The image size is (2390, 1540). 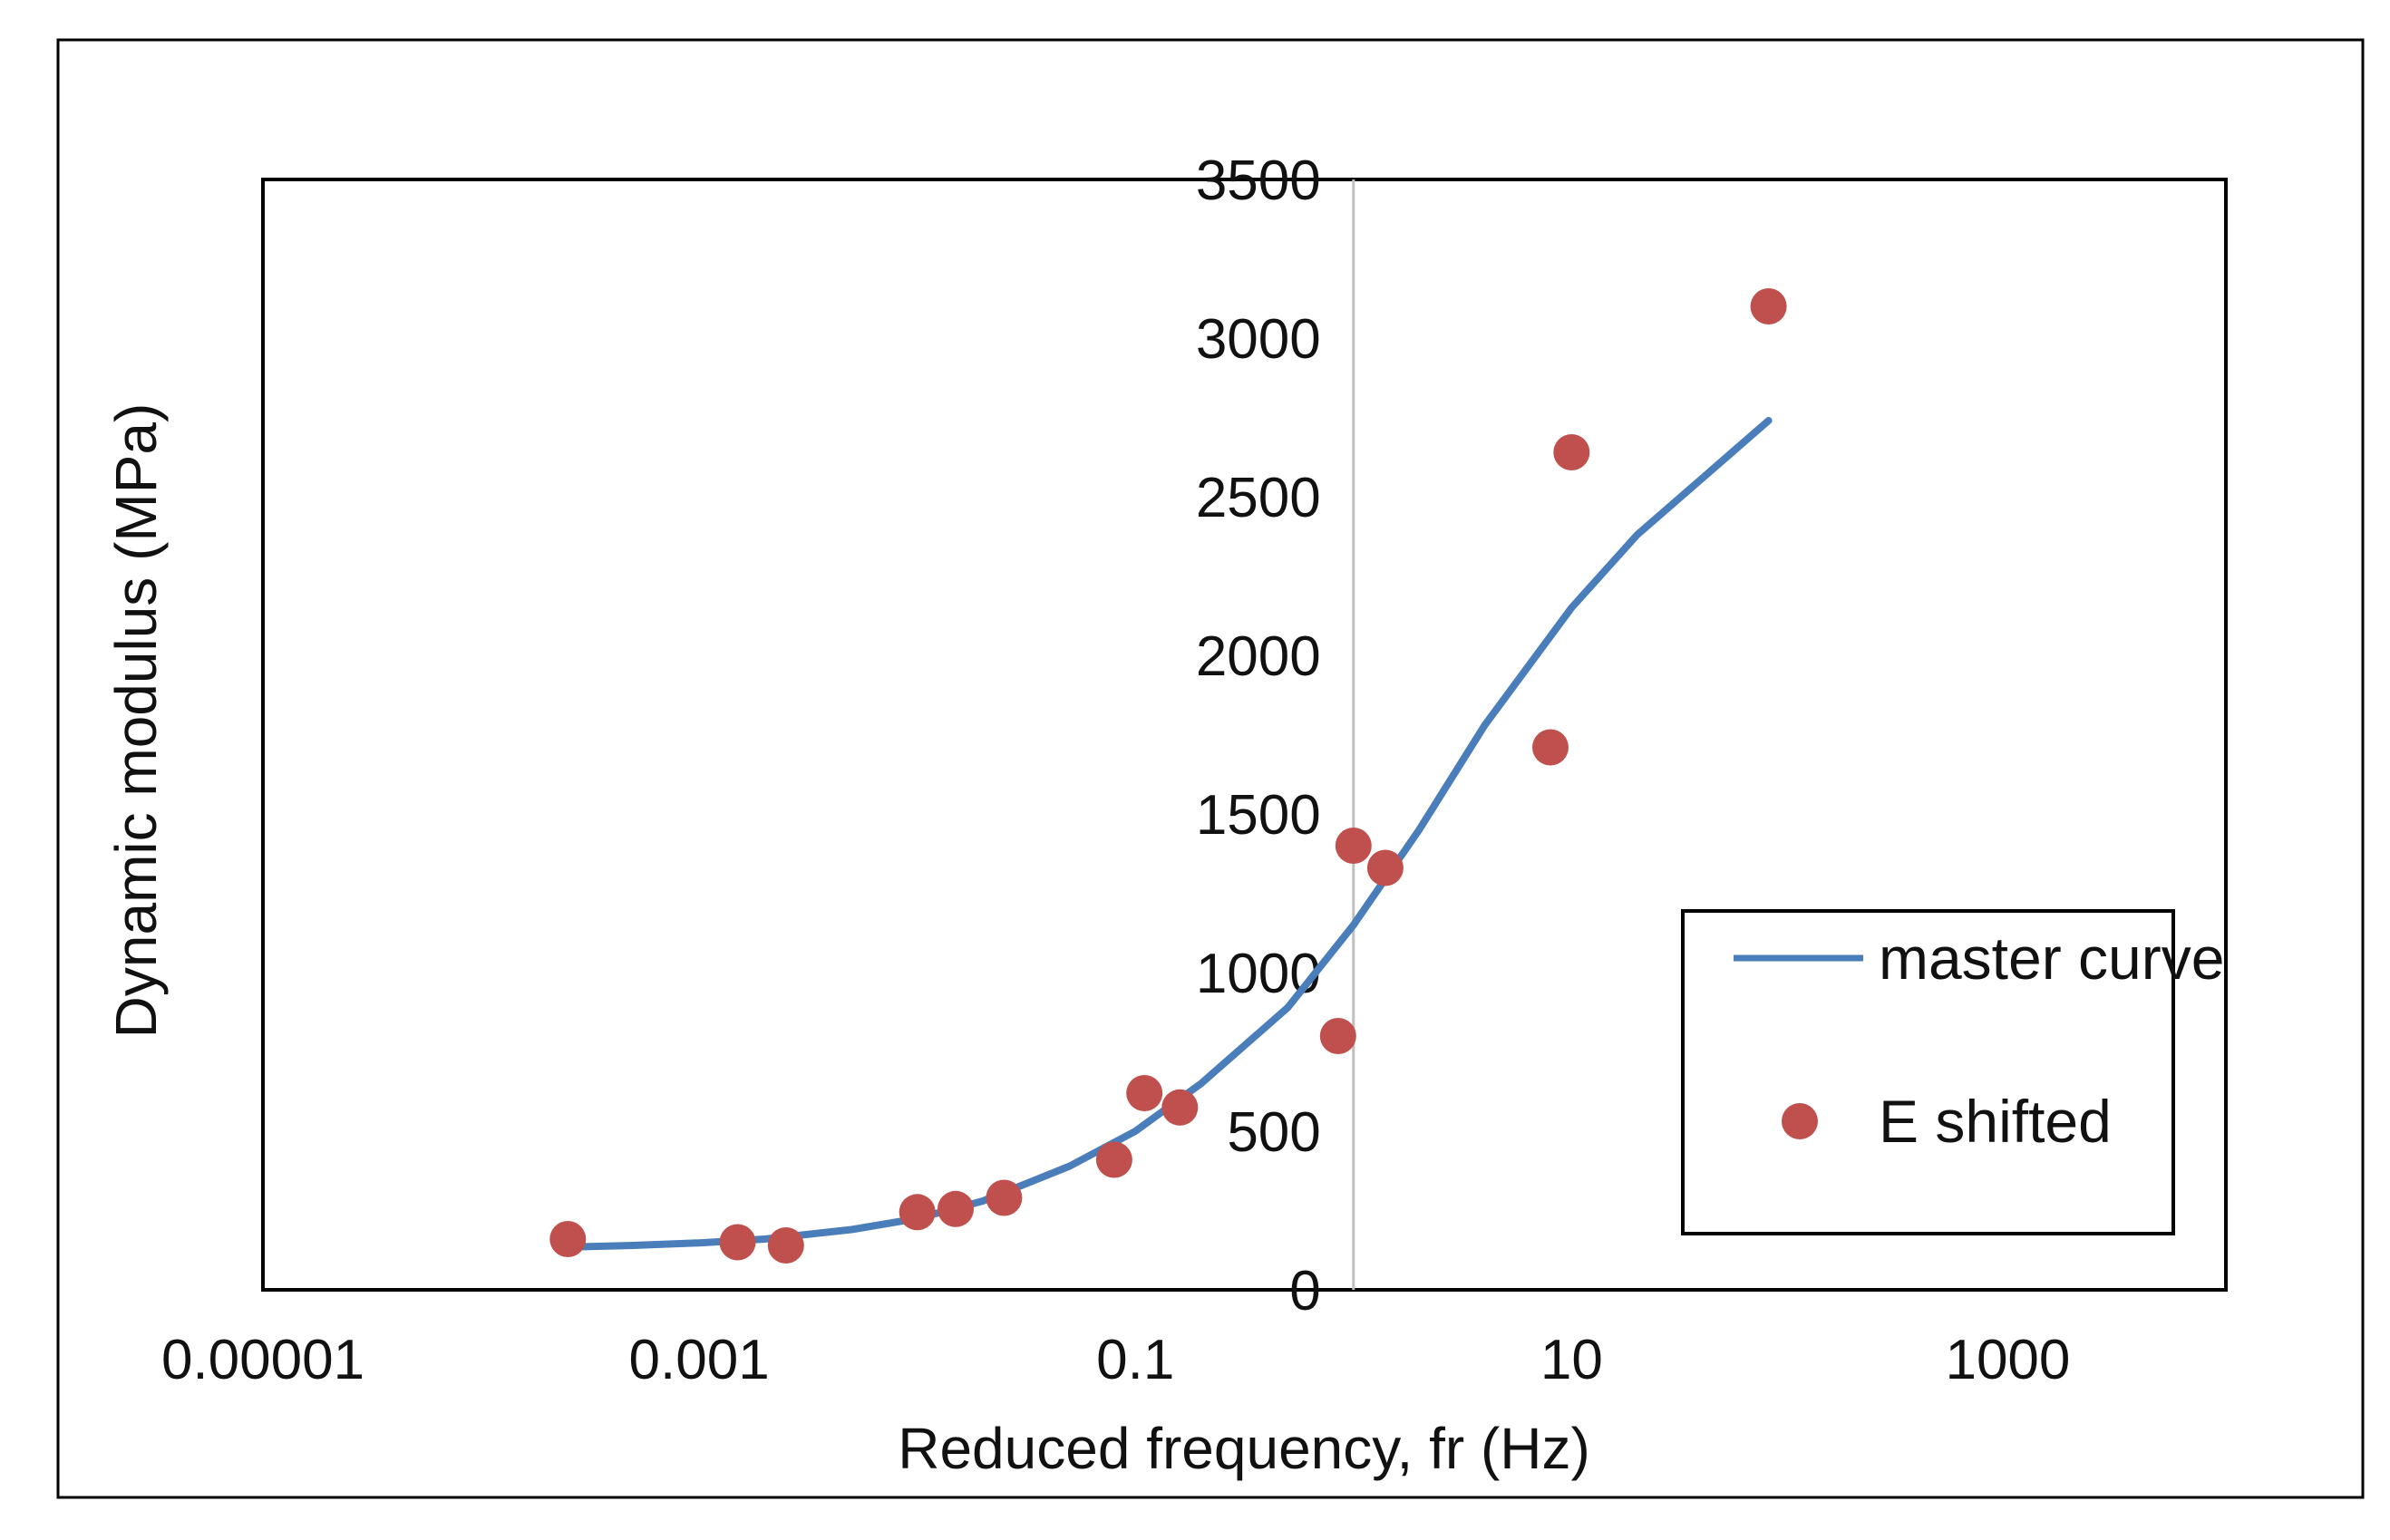 I want to click on y-tick-label: 3500, so click(x=1258, y=181).